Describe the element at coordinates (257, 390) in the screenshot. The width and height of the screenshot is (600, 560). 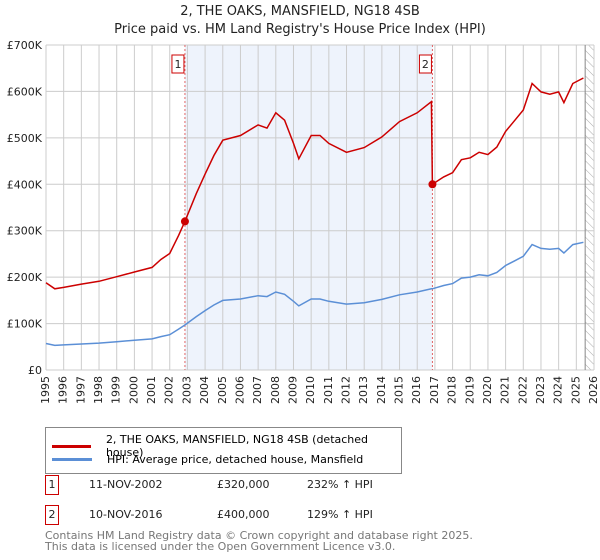
I see `x-tick-label: 2007` at that location.